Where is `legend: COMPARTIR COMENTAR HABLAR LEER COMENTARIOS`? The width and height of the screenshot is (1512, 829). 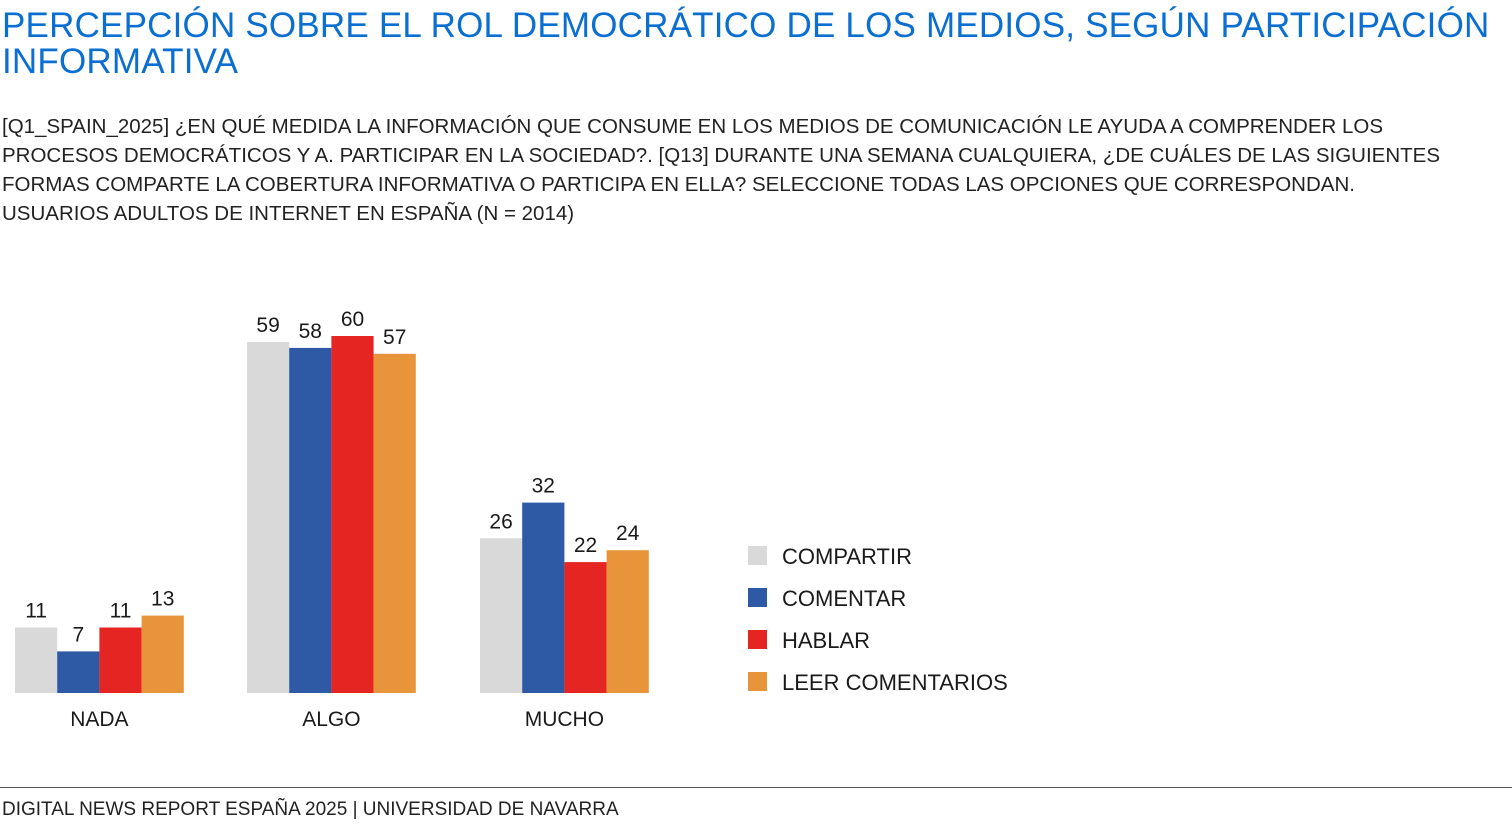 legend: COMPARTIR COMENTAR HABLAR LEER COMENTARIOS is located at coordinates (878, 619).